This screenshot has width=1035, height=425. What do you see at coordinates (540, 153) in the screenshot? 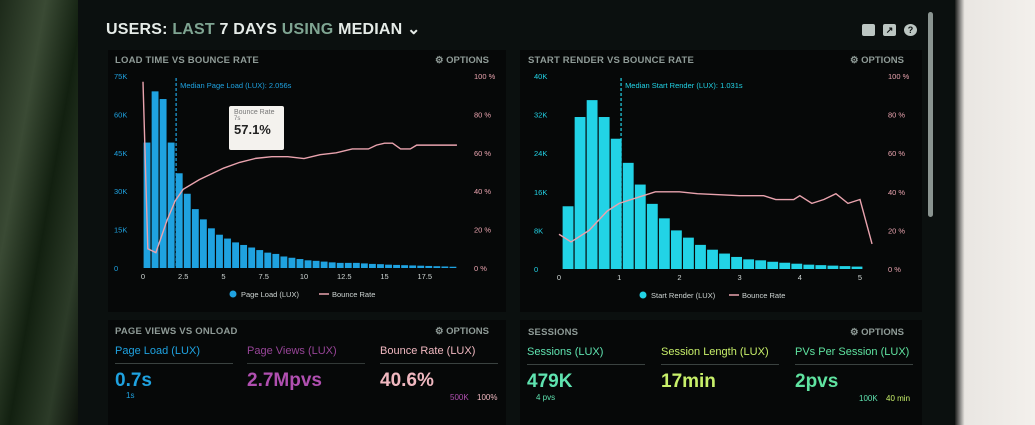
I see `y-tick-label: 24K` at bounding box center [540, 153].